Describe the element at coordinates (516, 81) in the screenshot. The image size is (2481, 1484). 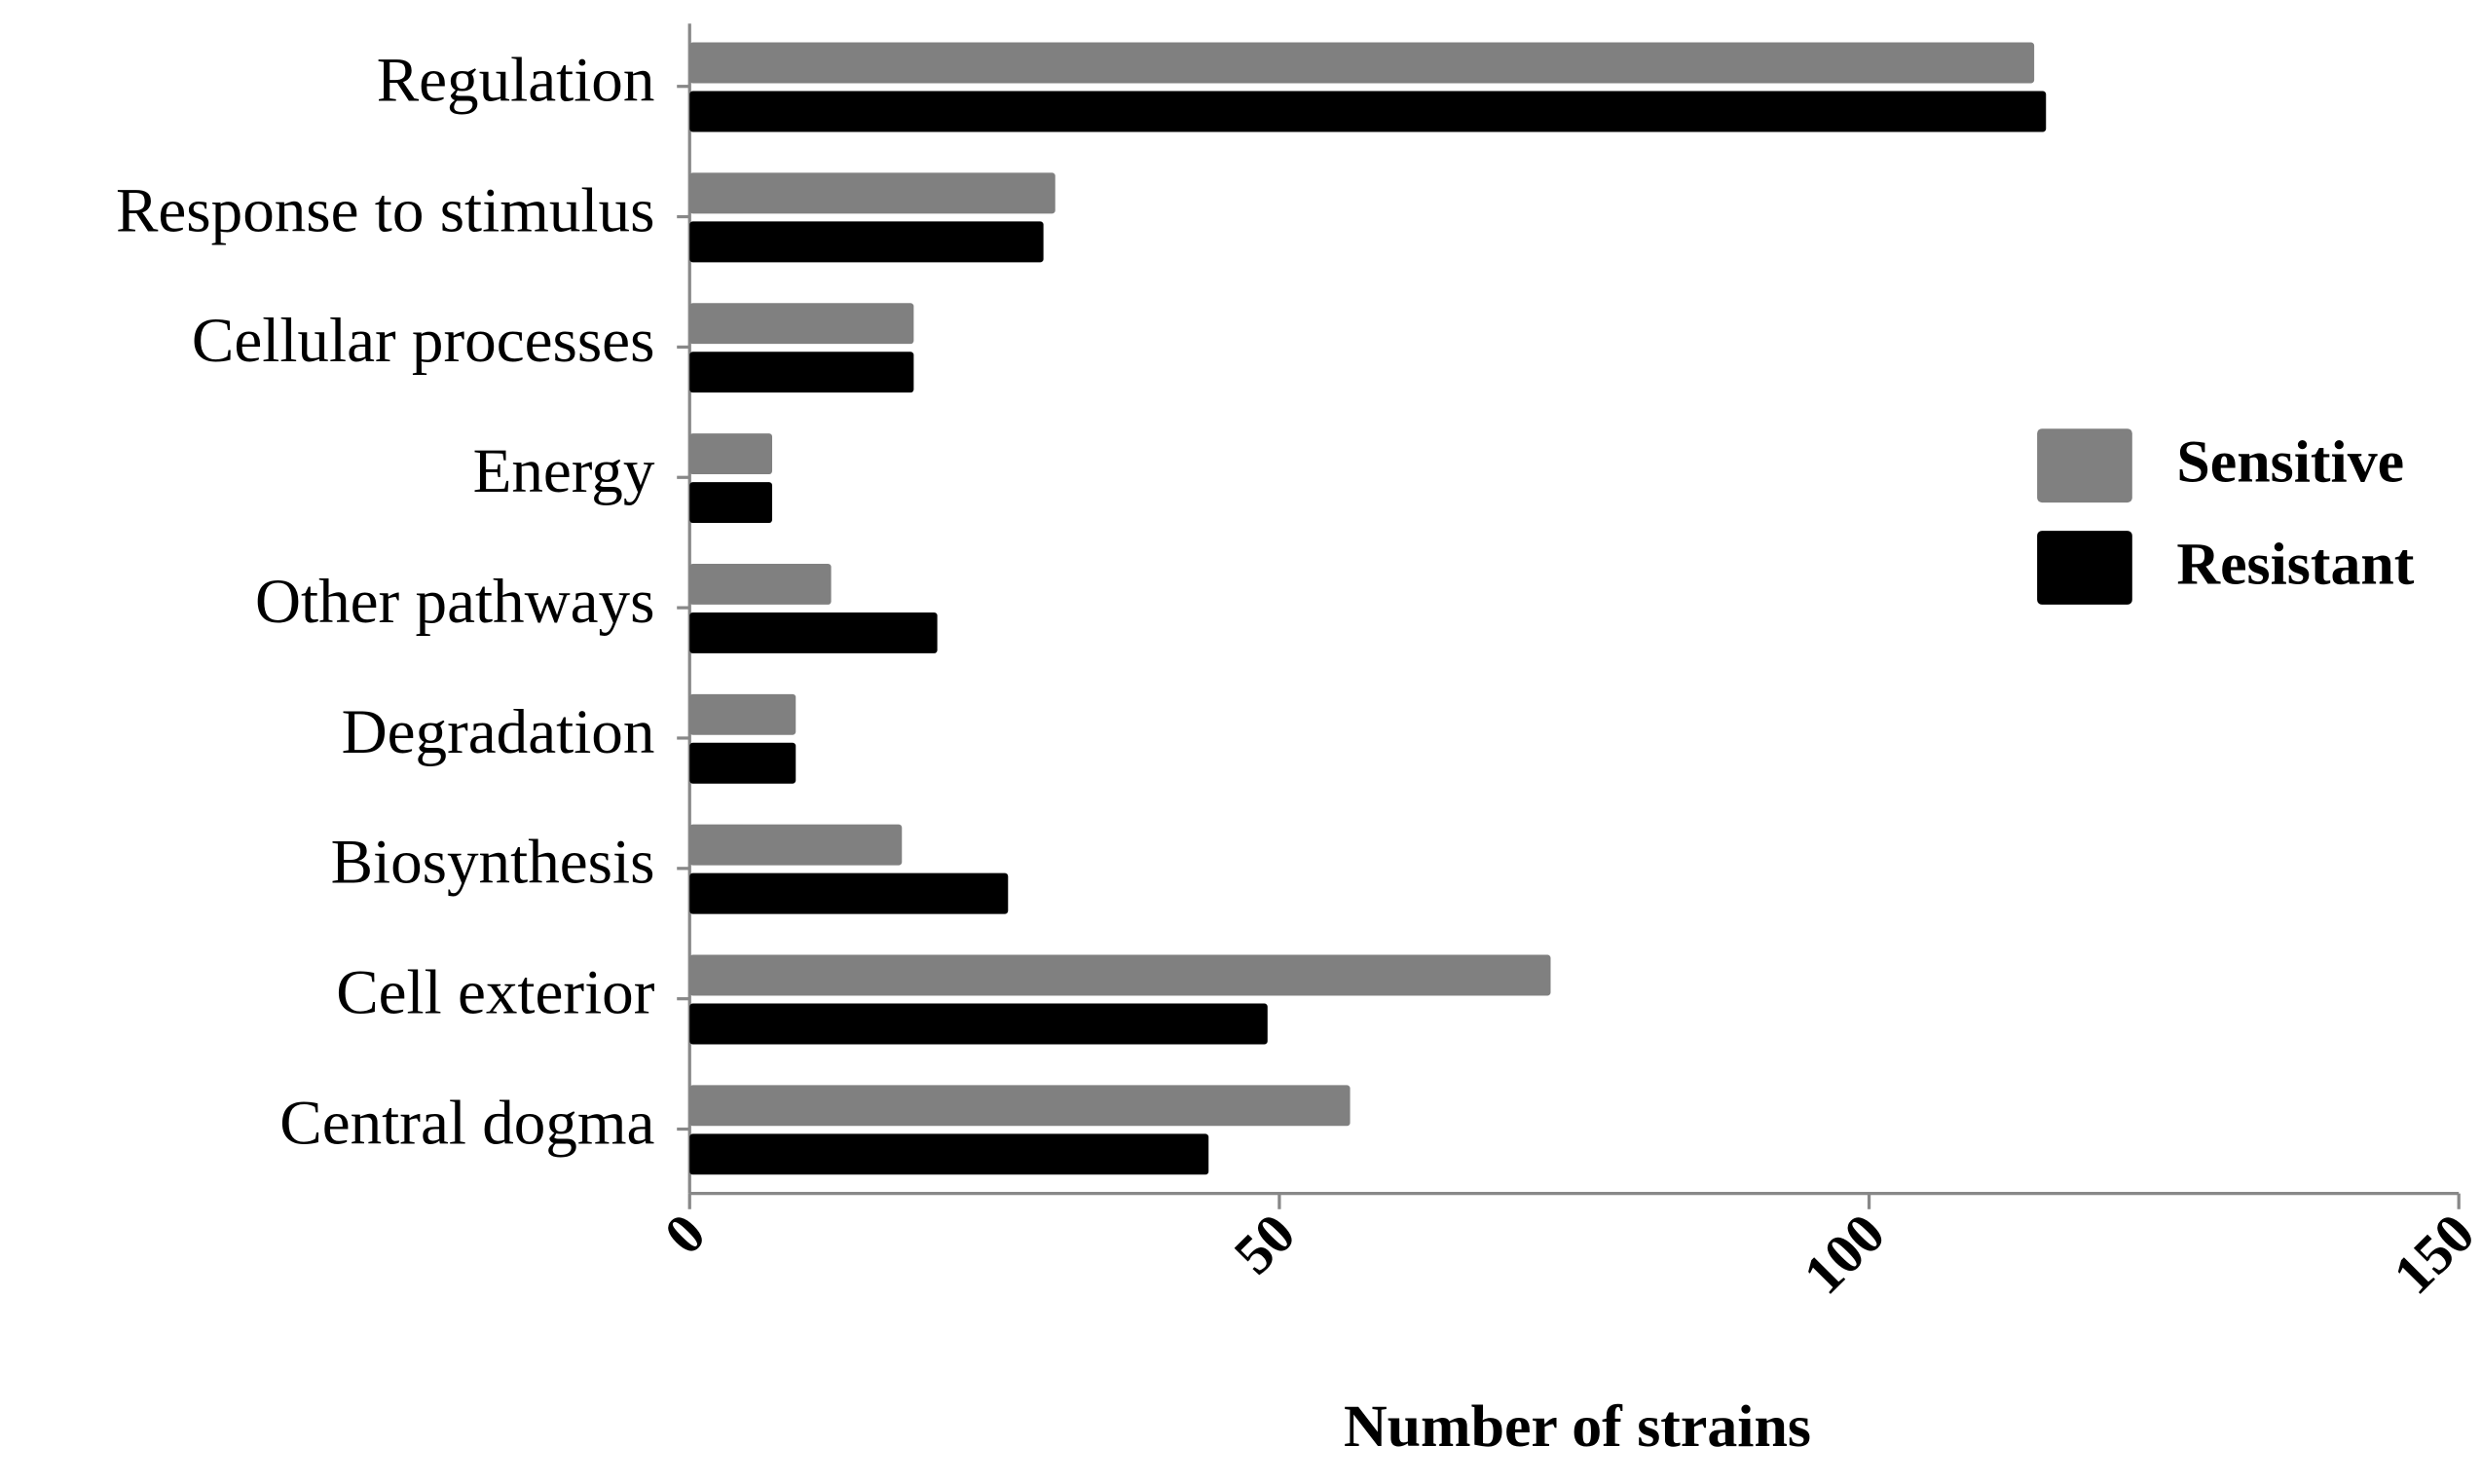
I see `y-tick-label: Regulation` at that location.